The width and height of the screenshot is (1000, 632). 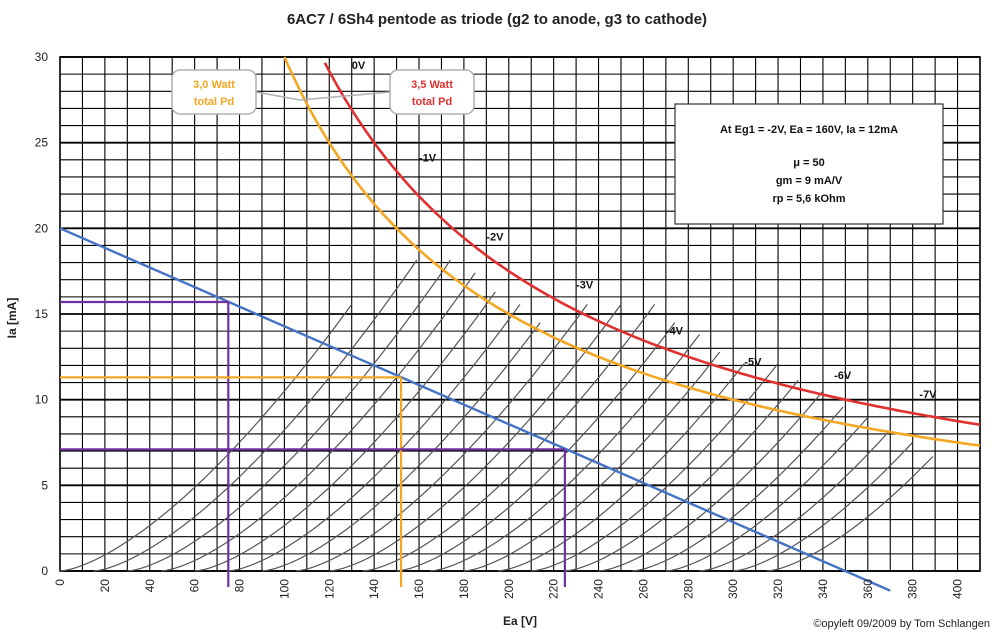 I want to click on y-tick-label: 25, so click(x=42, y=143).